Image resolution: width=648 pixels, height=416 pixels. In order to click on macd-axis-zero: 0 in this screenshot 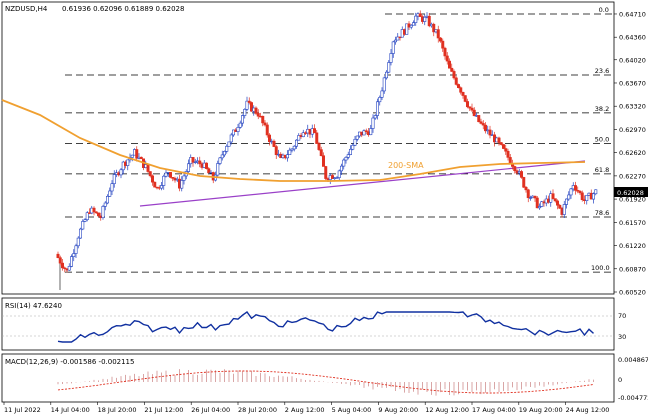, I will do `click(620, 380)`.